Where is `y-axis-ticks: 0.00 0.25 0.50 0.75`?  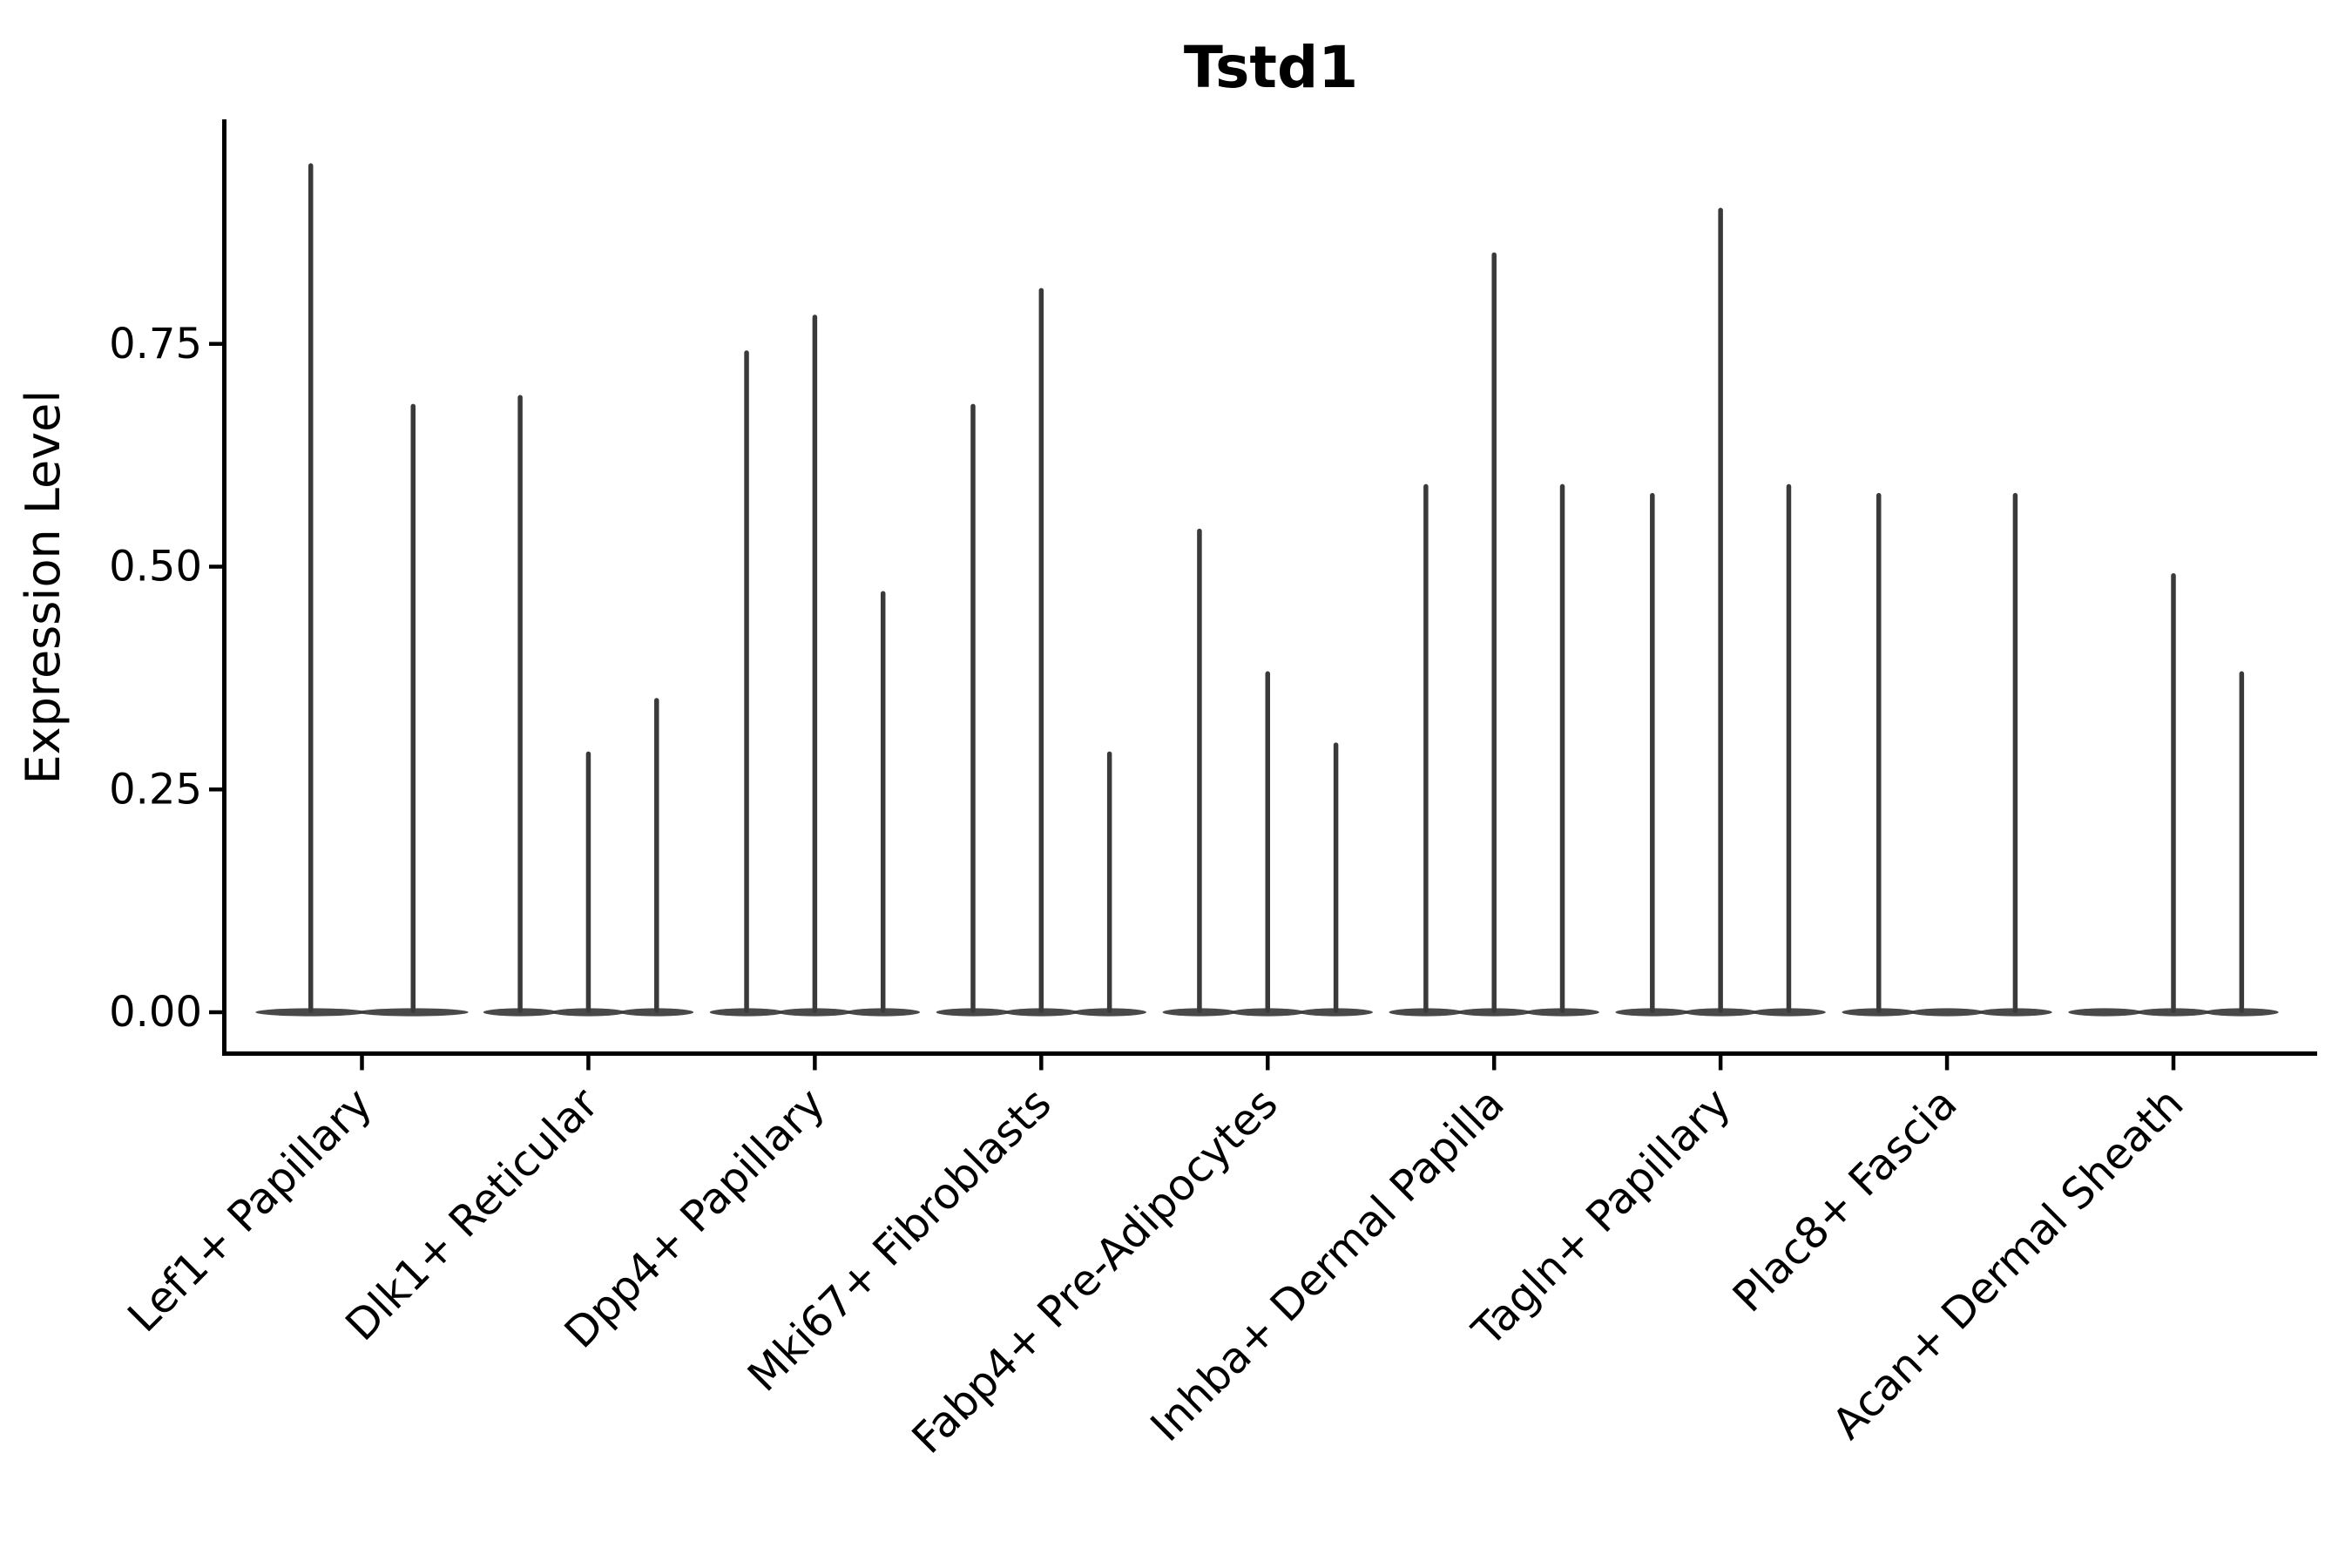
y-axis-ticks: 0.00 0.25 0.50 0.75 is located at coordinates (166, 678).